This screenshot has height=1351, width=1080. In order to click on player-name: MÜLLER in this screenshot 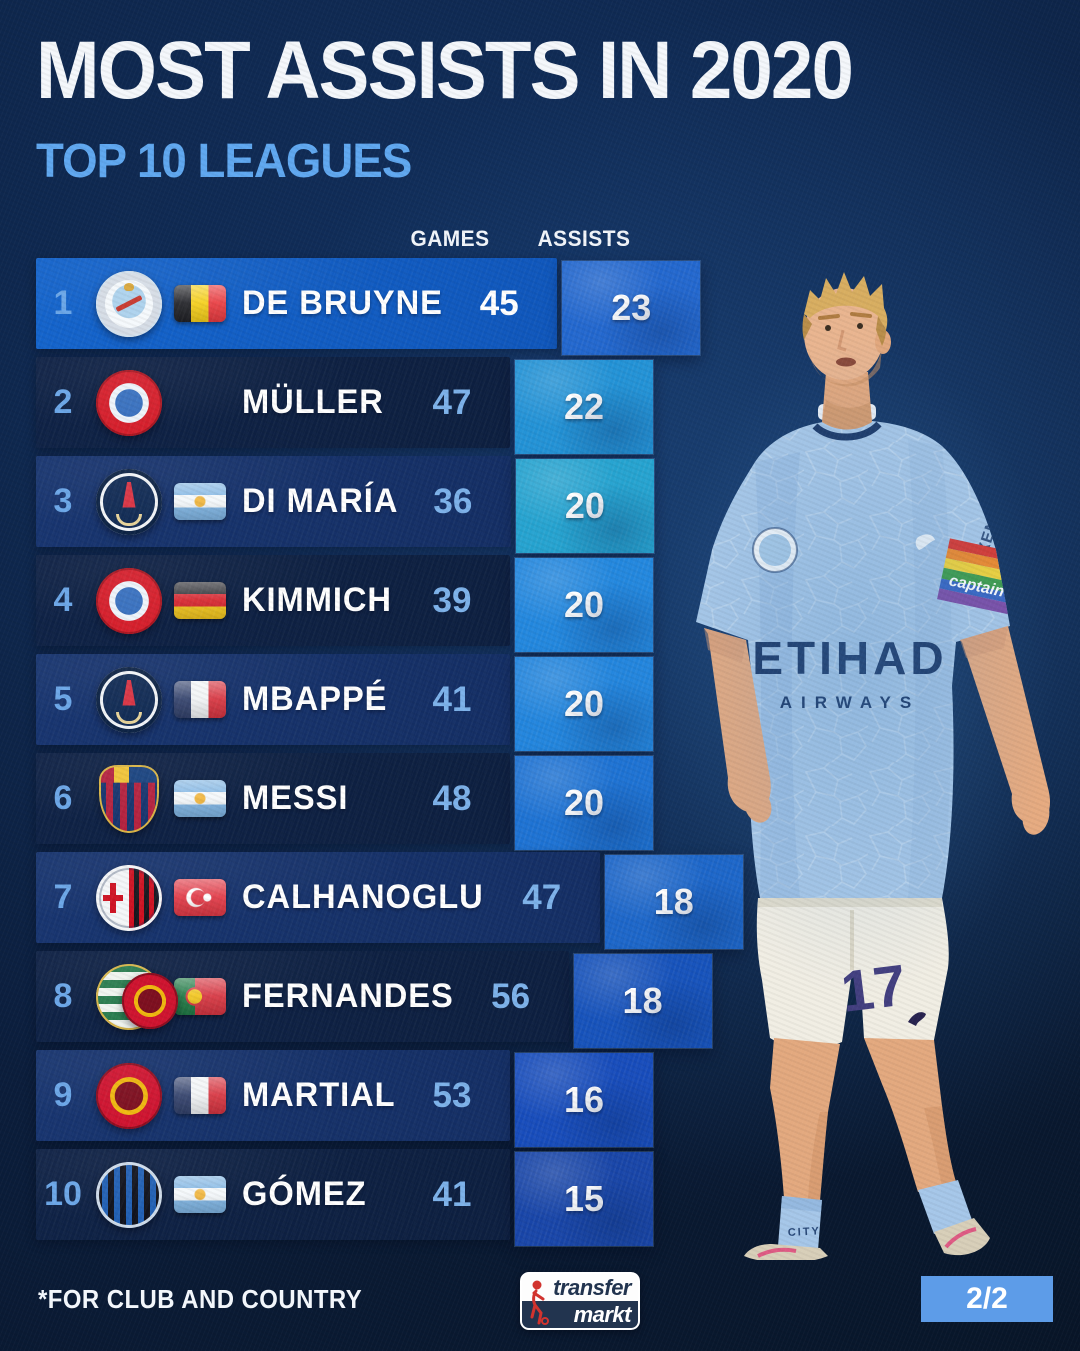, I will do `click(313, 402)`.